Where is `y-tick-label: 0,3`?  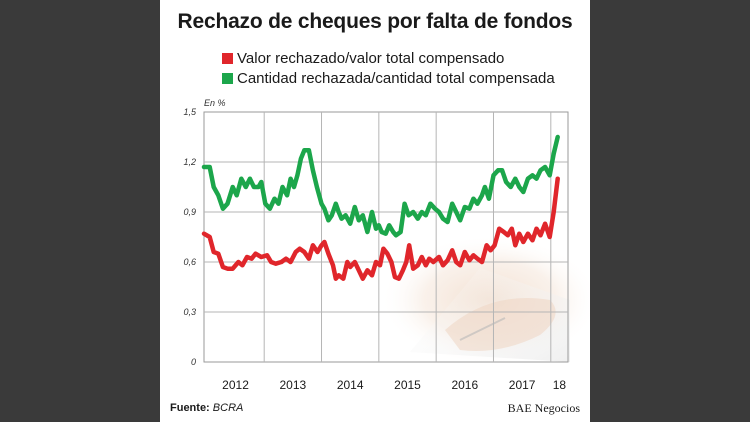
y-tick-label: 0,3 is located at coordinates (189, 312).